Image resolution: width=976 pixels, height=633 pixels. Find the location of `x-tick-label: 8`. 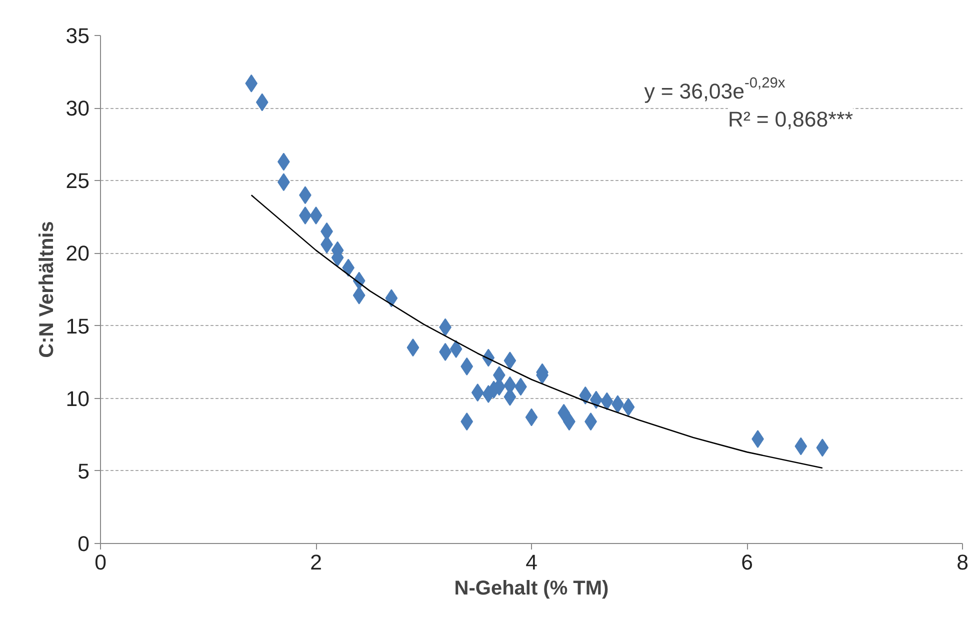

x-tick-label: 8 is located at coordinates (962, 562).